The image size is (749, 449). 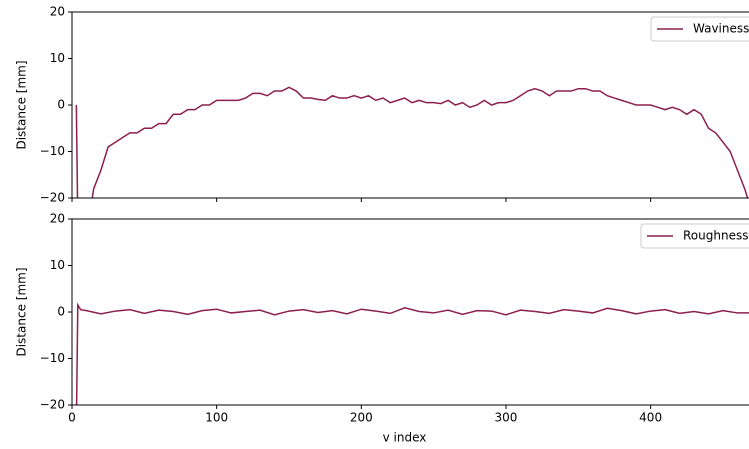 I want to click on legend-label: Roughness, so click(x=715, y=236).